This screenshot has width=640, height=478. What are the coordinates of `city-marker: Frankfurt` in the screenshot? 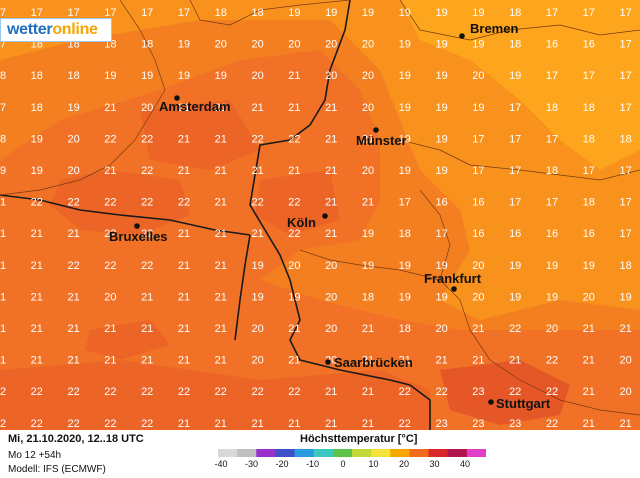 It's located at (453, 281).